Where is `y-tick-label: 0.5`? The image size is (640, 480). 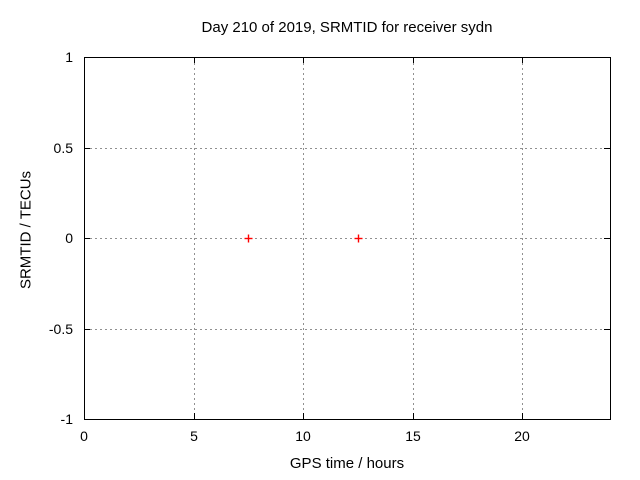
y-tick-label: 0.5 is located at coordinates (64, 148).